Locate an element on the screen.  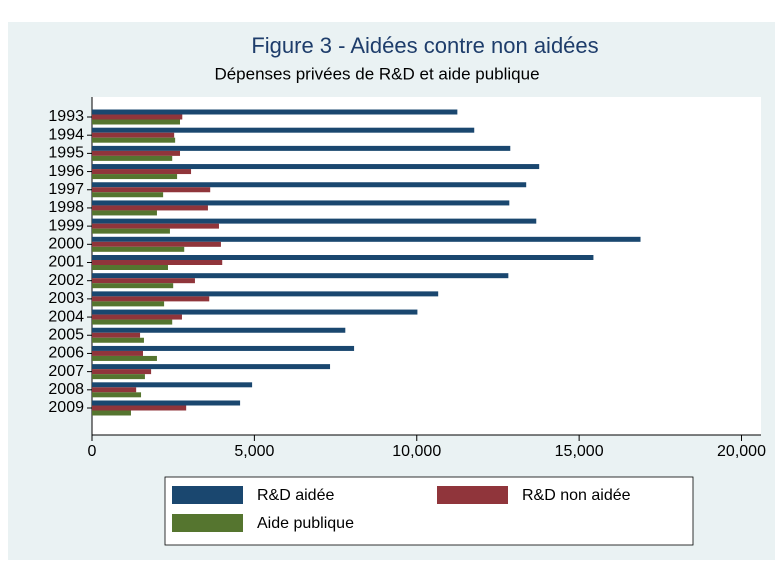
y-tick-label: 2009 is located at coordinates (66, 407).